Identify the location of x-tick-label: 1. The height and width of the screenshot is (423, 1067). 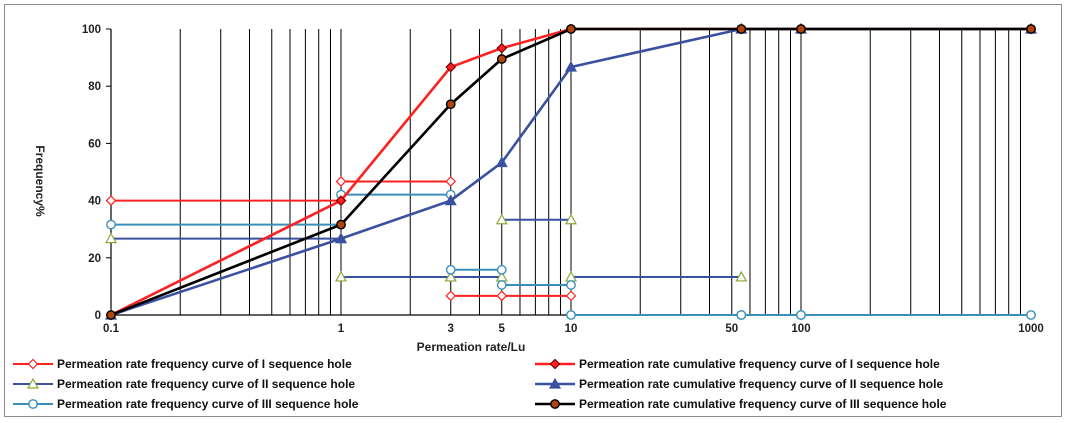
(341, 329).